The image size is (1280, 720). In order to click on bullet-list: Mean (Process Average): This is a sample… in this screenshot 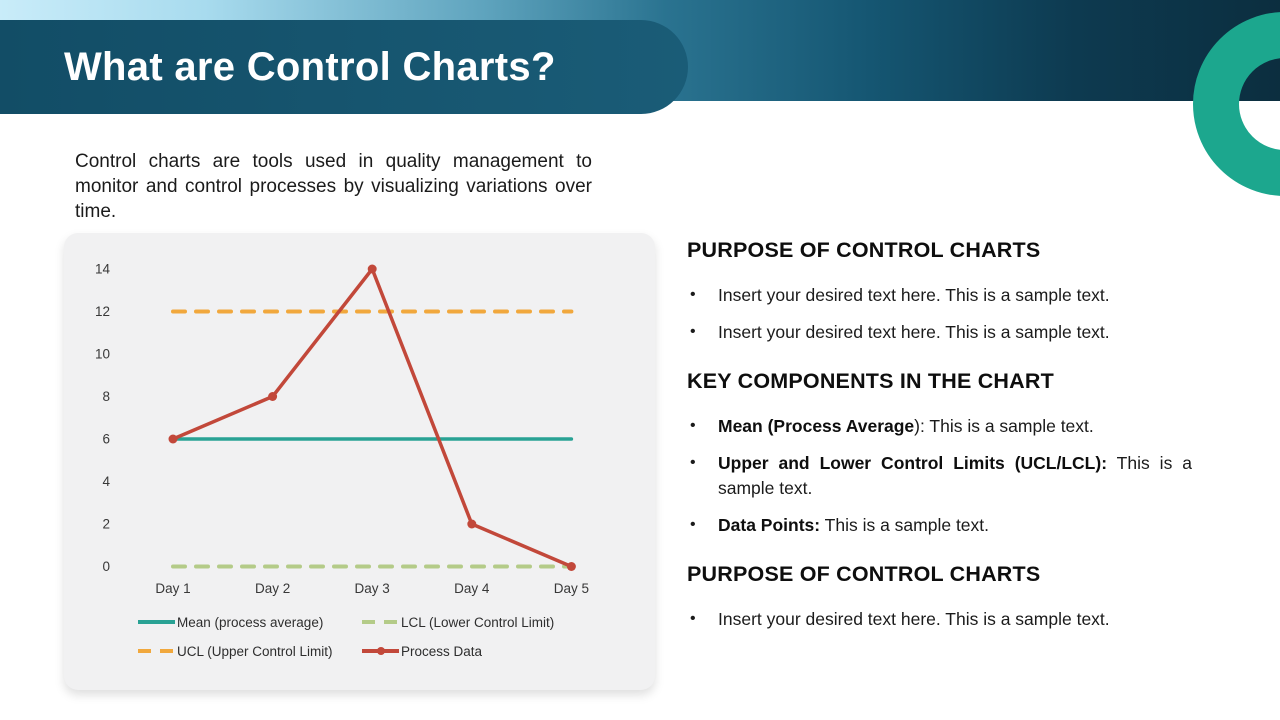, I will do `click(939, 475)`.